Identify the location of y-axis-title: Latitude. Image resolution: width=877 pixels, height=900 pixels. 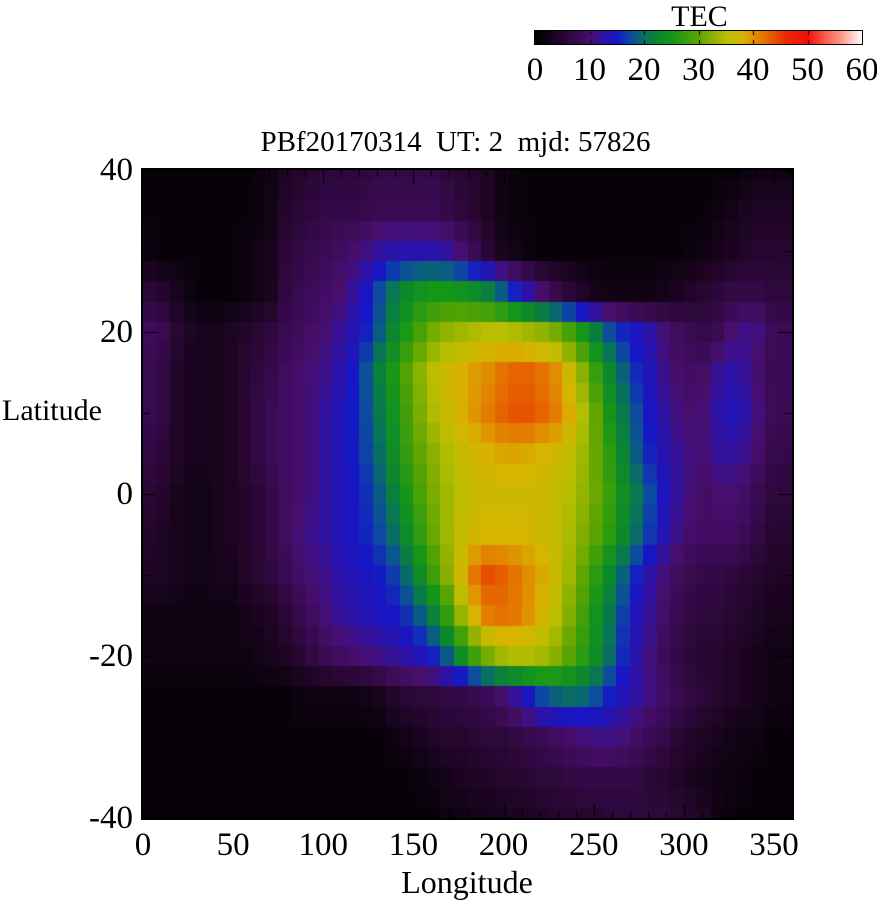
(52, 410).